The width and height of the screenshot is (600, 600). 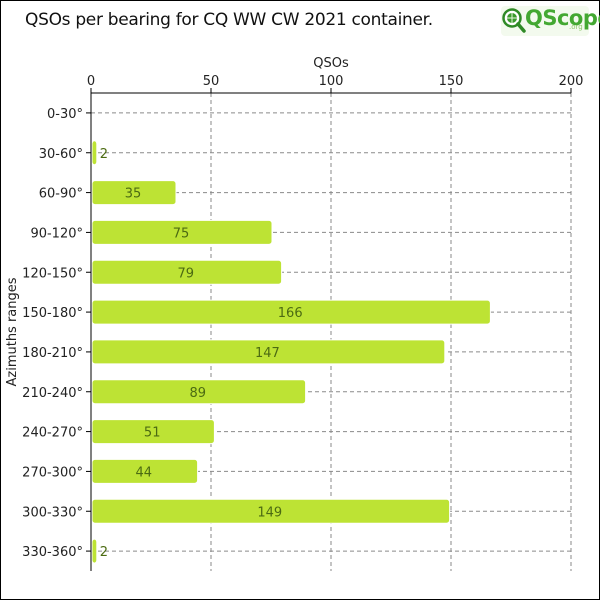 What do you see at coordinates (576, 27) in the screenshot?
I see `logo-suffix: .org` at bounding box center [576, 27].